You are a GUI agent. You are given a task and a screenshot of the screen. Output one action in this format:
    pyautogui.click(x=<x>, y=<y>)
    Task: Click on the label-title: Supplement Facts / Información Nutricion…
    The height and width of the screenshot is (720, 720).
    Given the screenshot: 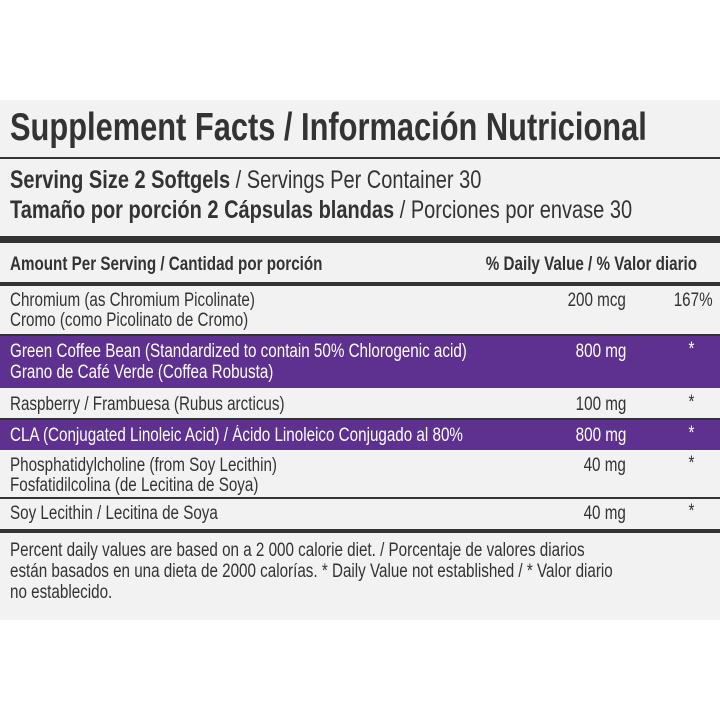 What is the action you would take?
    pyautogui.click(x=328, y=127)
    